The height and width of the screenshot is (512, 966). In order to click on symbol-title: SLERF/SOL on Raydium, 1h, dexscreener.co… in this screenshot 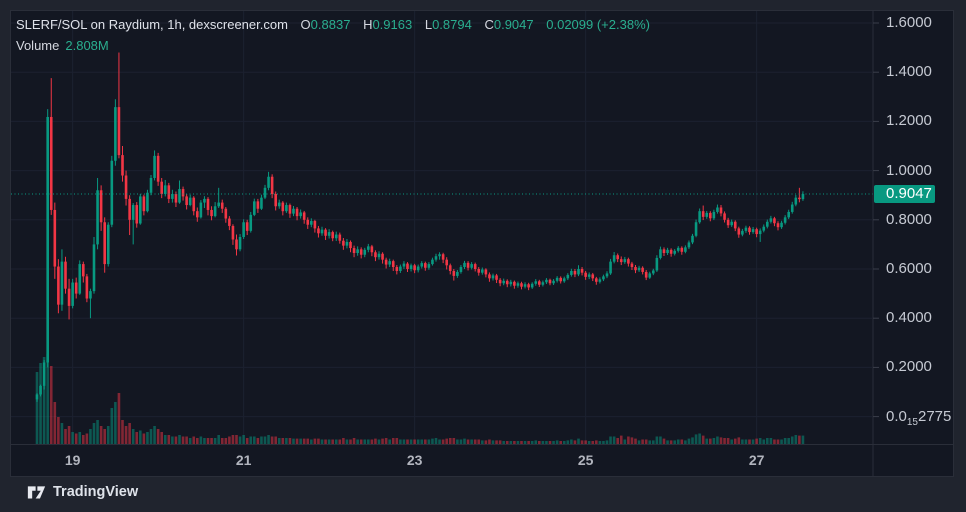, I will do `click(152, 24)`.